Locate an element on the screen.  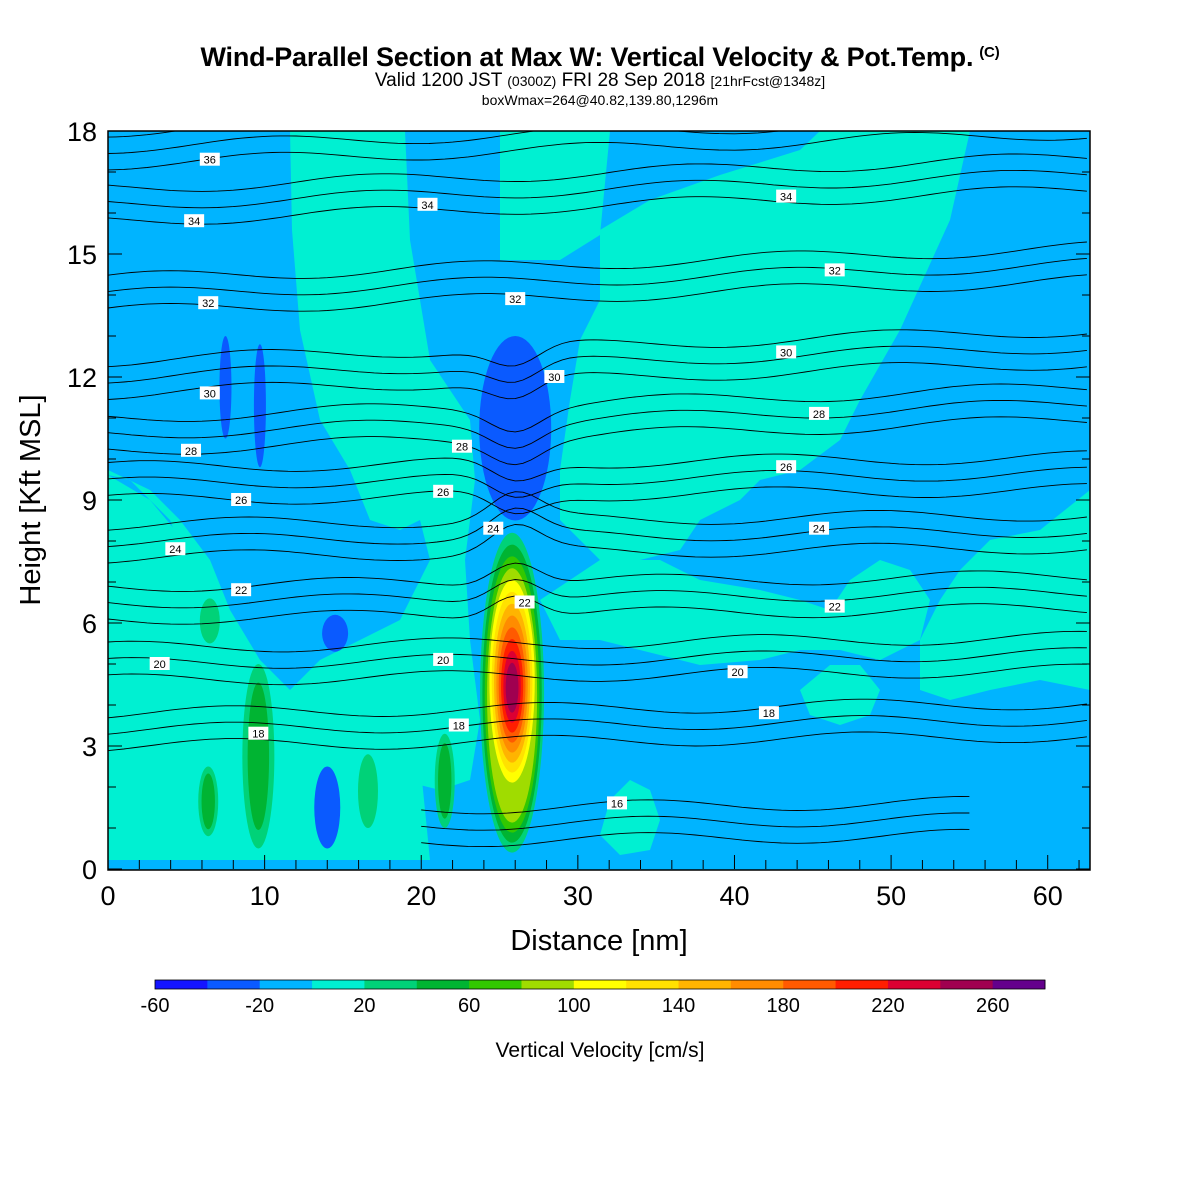
colorbar-tick-label: 220 is located at coordinates (887, 1006).